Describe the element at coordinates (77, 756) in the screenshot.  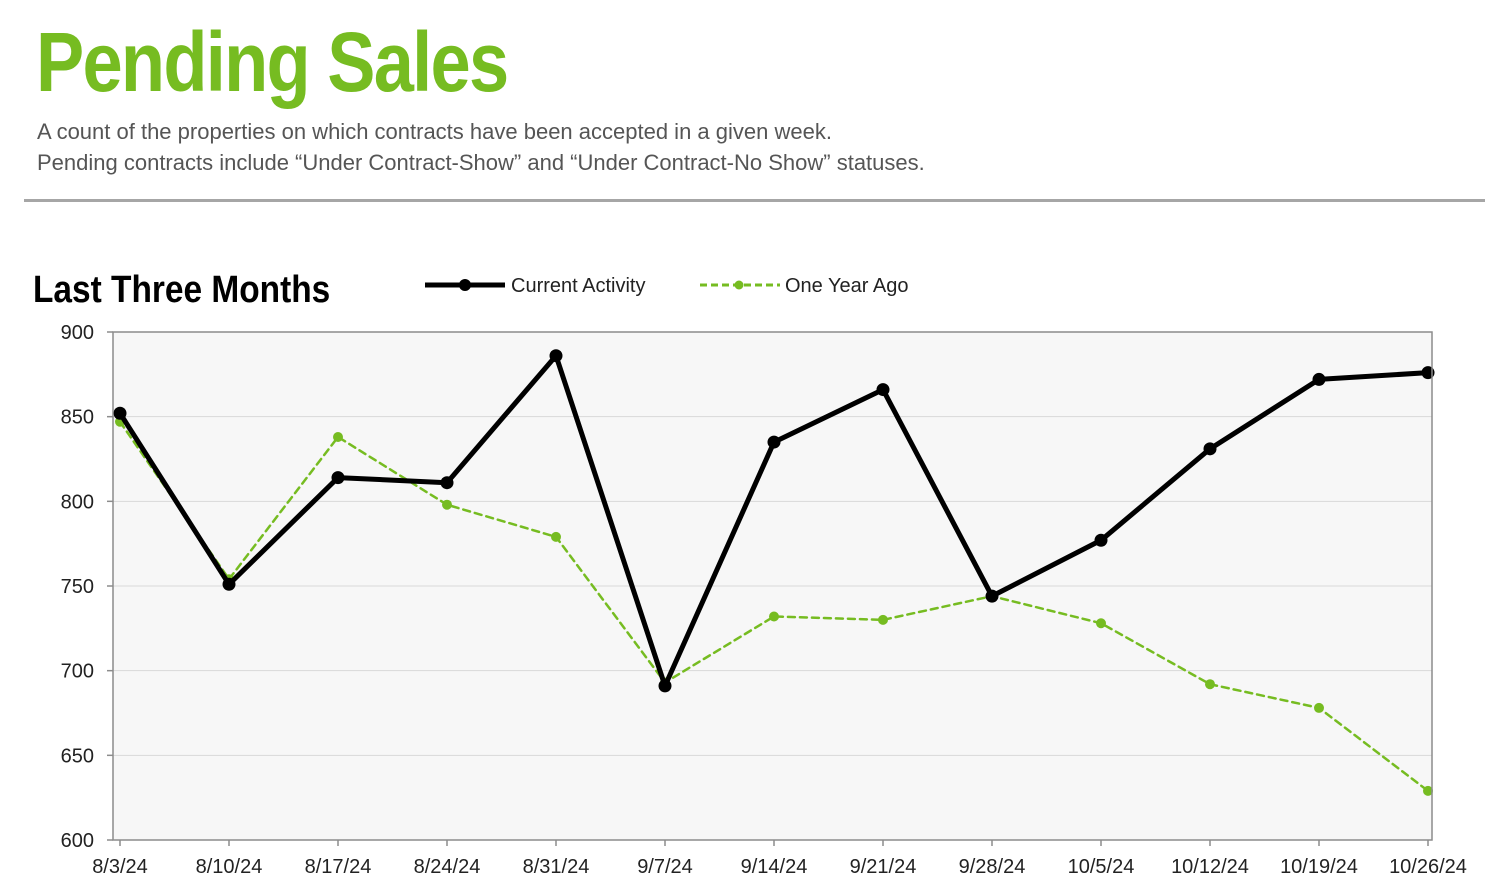
I see `y-tick-label: 650` at that location.